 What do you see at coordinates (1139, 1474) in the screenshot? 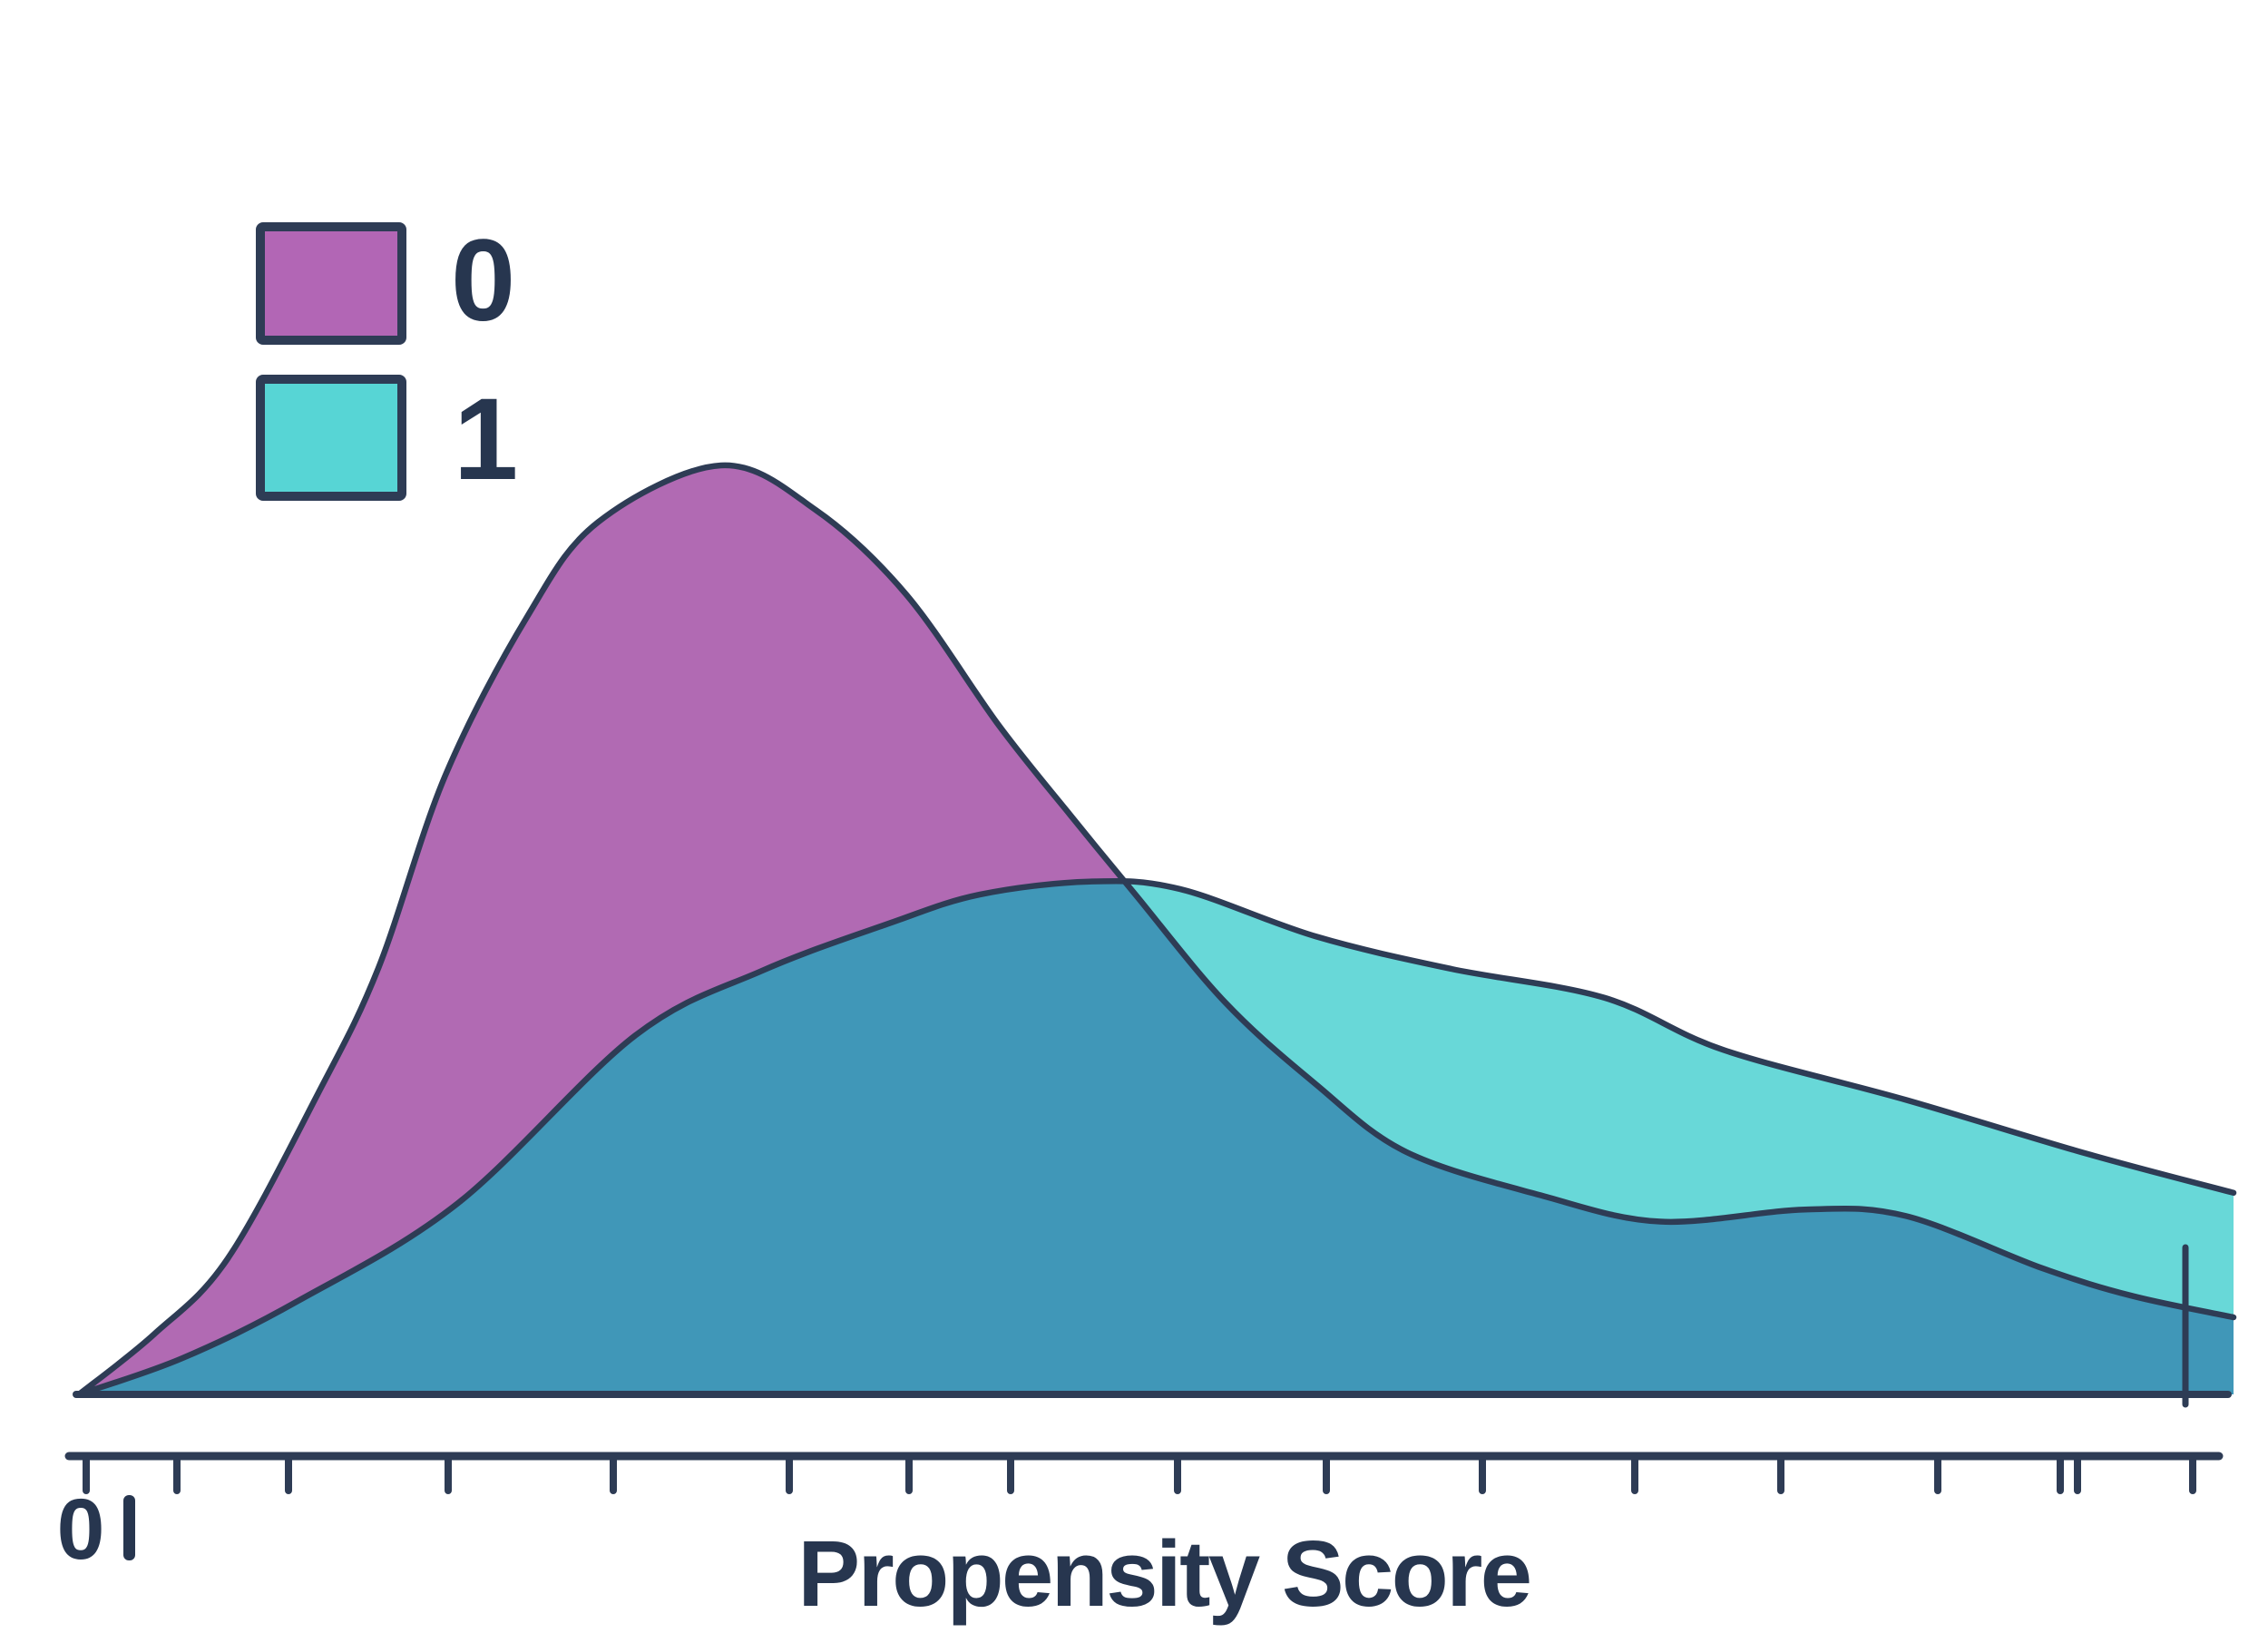
I see `x-axis-ticks` at bounding box center [1139, 1474].